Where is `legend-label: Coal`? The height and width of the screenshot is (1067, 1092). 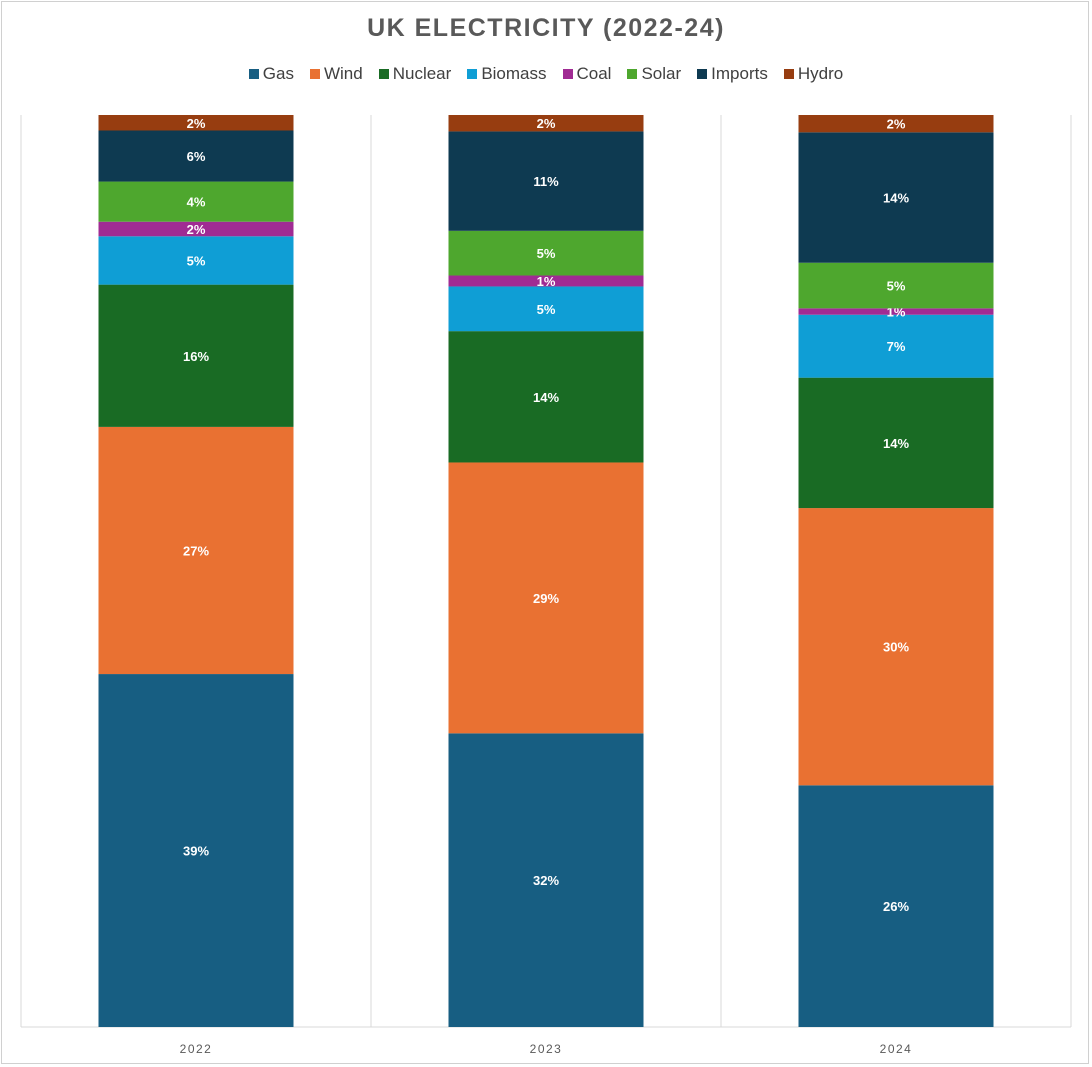
legend-label: Coal is located at coordinates (594, 73).